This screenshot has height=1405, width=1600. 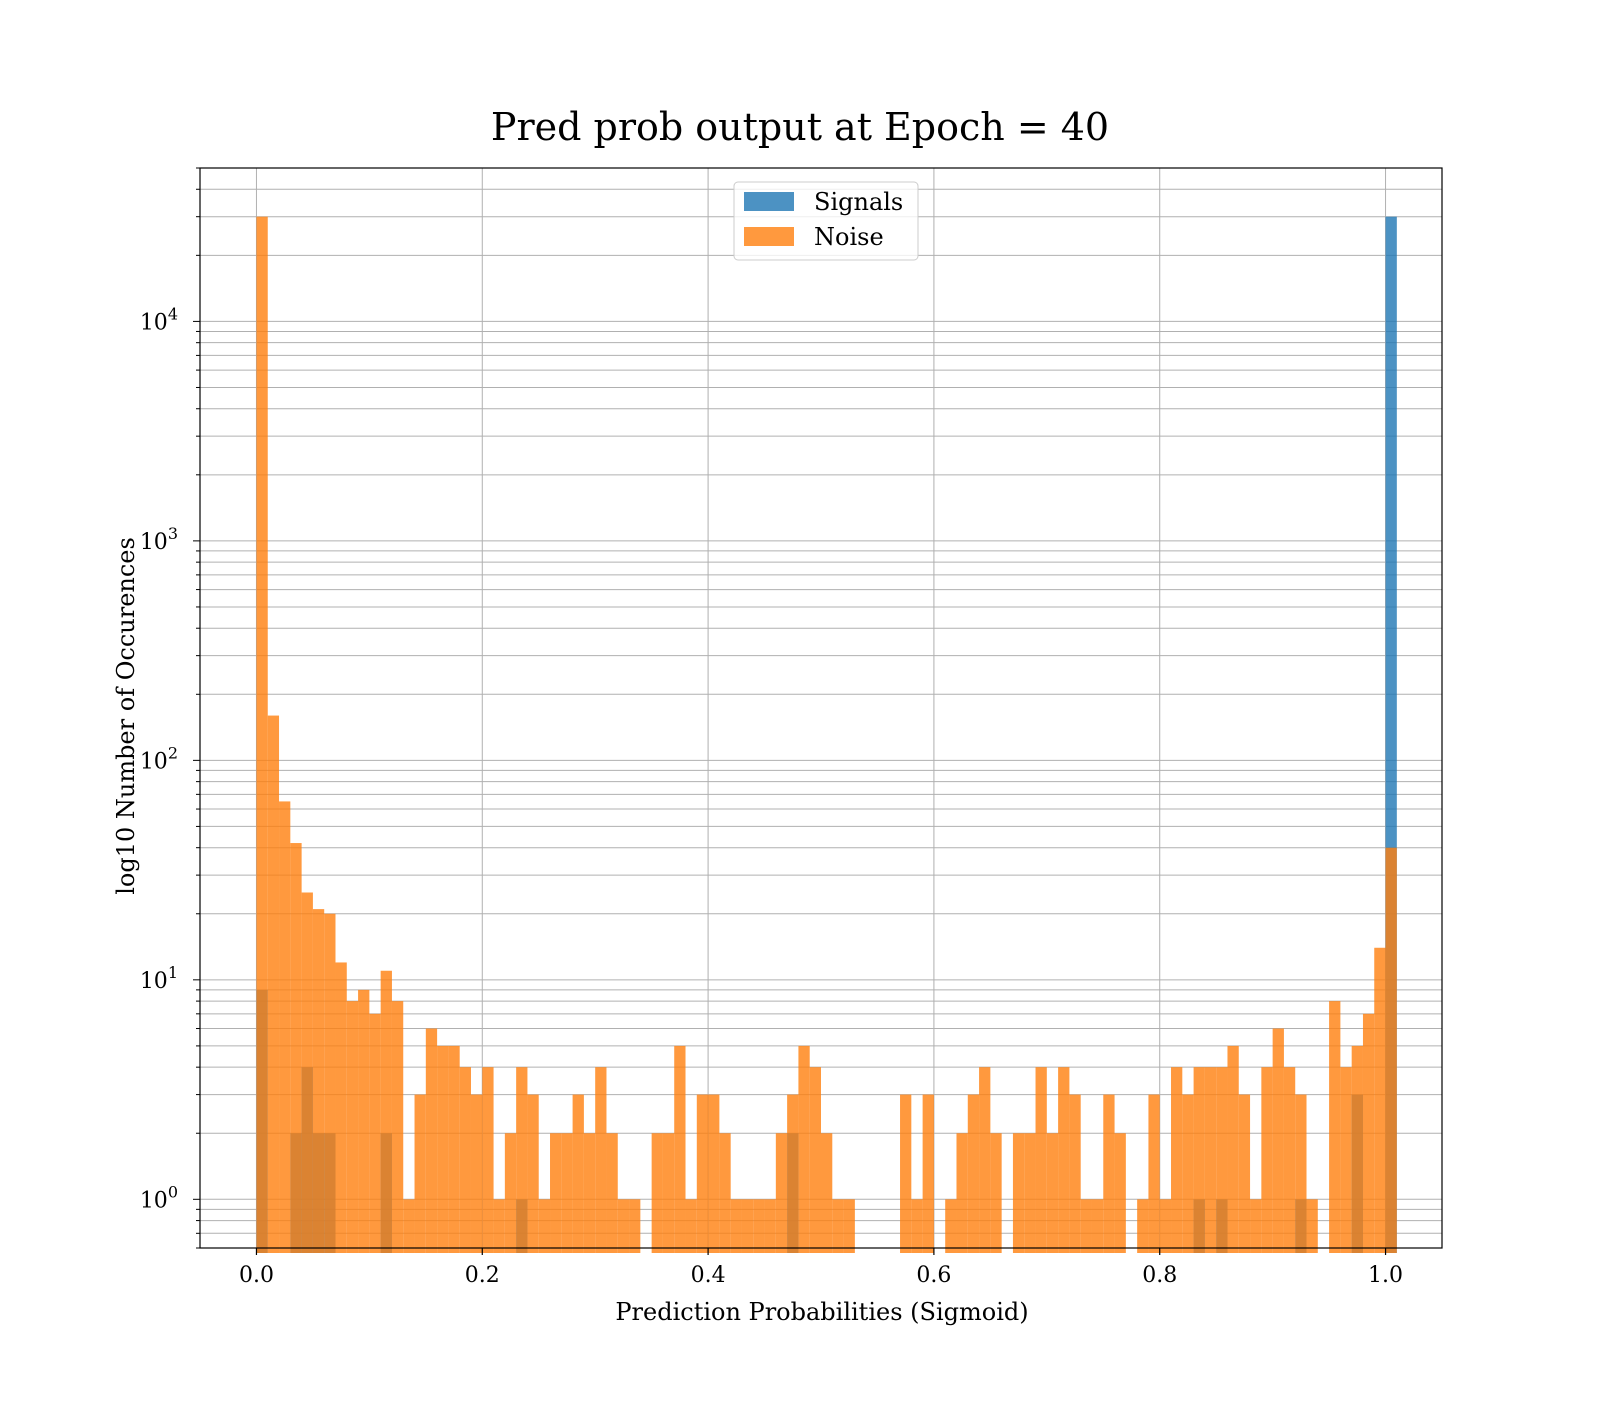 What do you see at coordinates (769, 201) in the screenshot?
I see `legend-swatch-signals` at bounding box center [769, 201].